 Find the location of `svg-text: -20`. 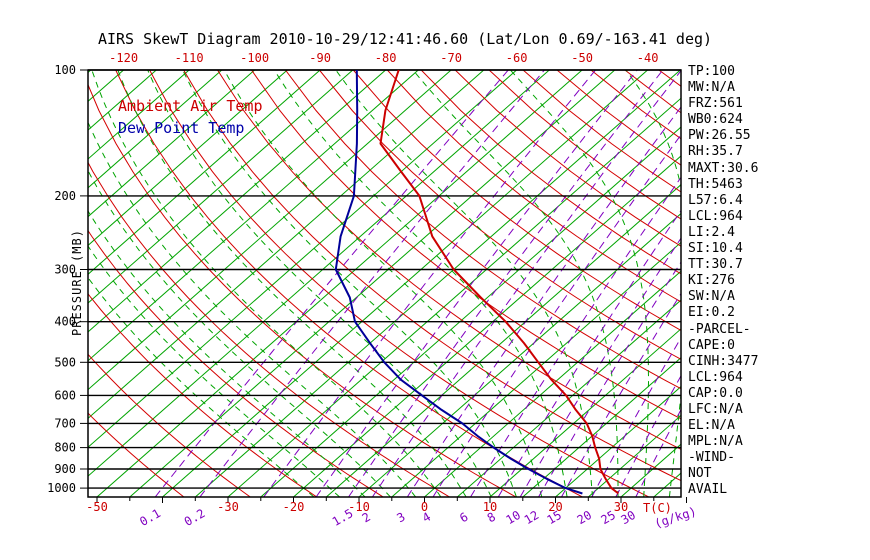

svg-text: -20 is located at coordinates (294, 507).